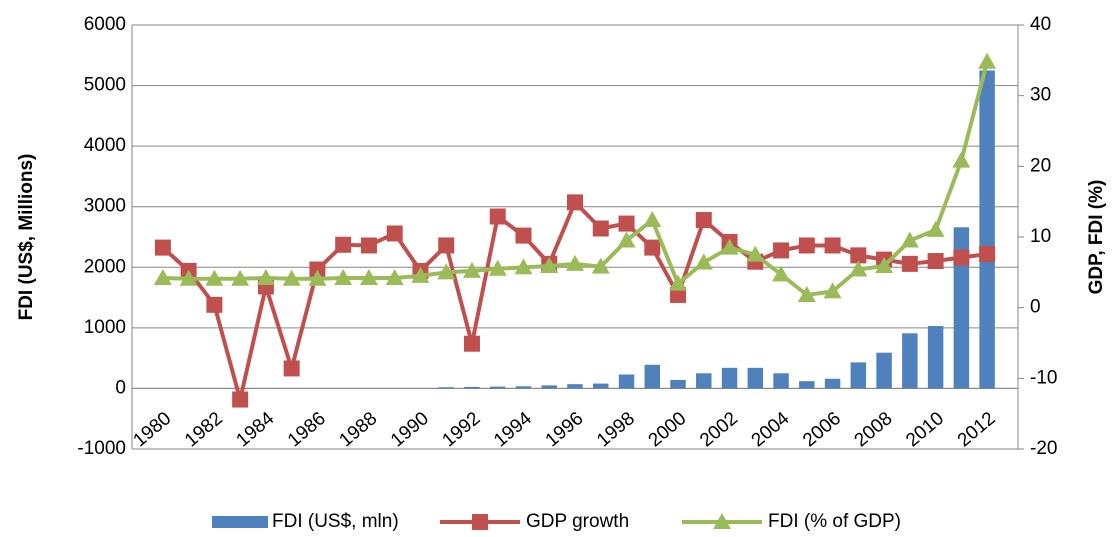 The image size is (1115, 537). I want to click on x-tick-label: 2004, so click(771, 430).